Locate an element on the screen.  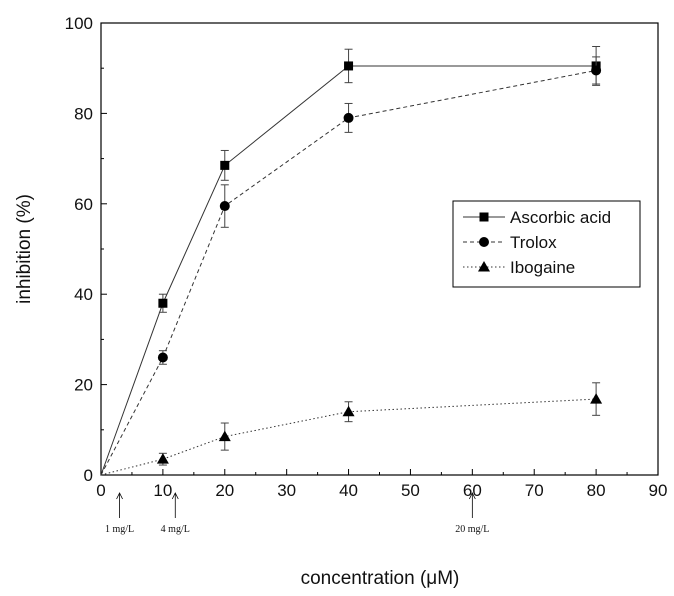
y-tick-label-40: 40 is located at coordinates (83, 294).